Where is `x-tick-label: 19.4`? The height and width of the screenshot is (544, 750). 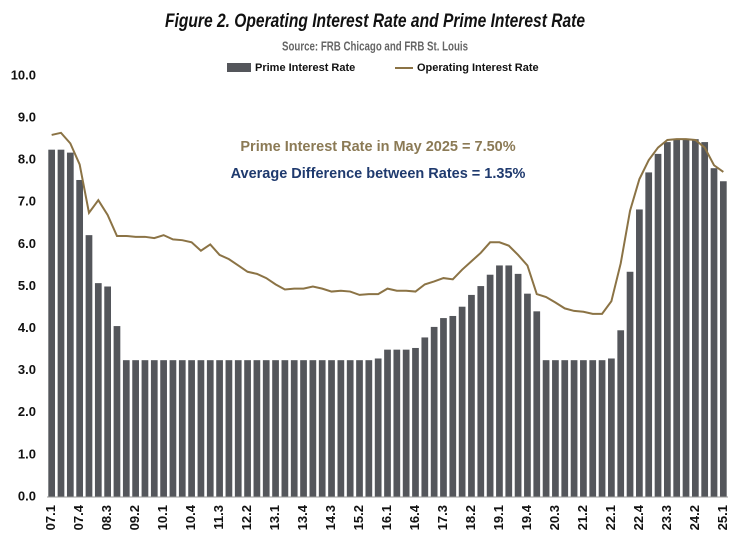 x-tick-label: 19.4 is located at coordinates (526, 517).